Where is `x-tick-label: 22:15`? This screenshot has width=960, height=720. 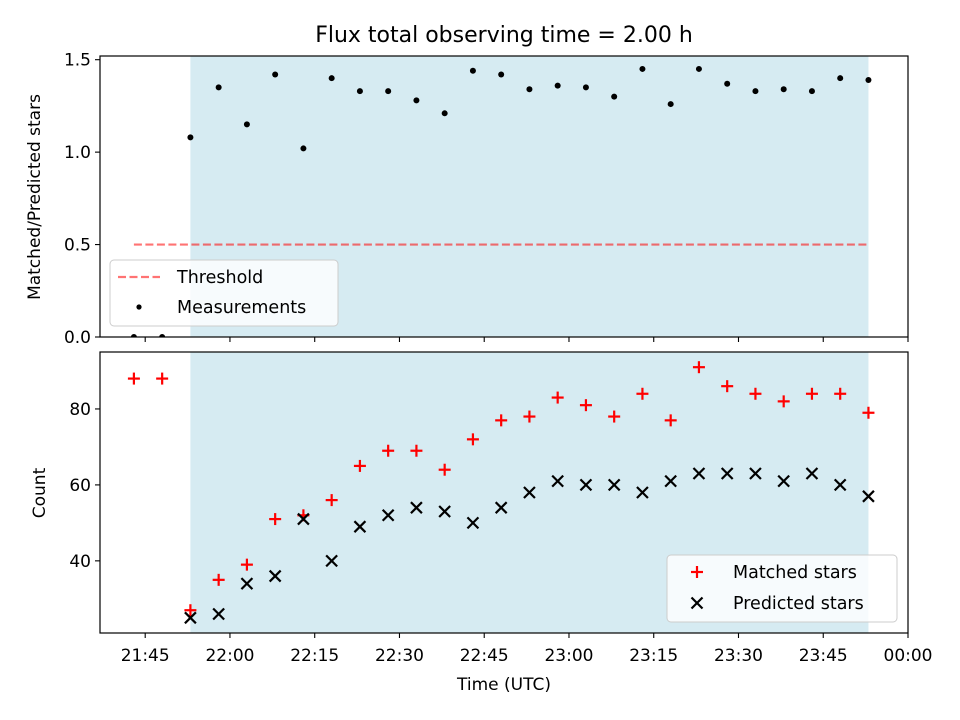 x-tick-label: 22:15 is located at coordinates (314, 656).